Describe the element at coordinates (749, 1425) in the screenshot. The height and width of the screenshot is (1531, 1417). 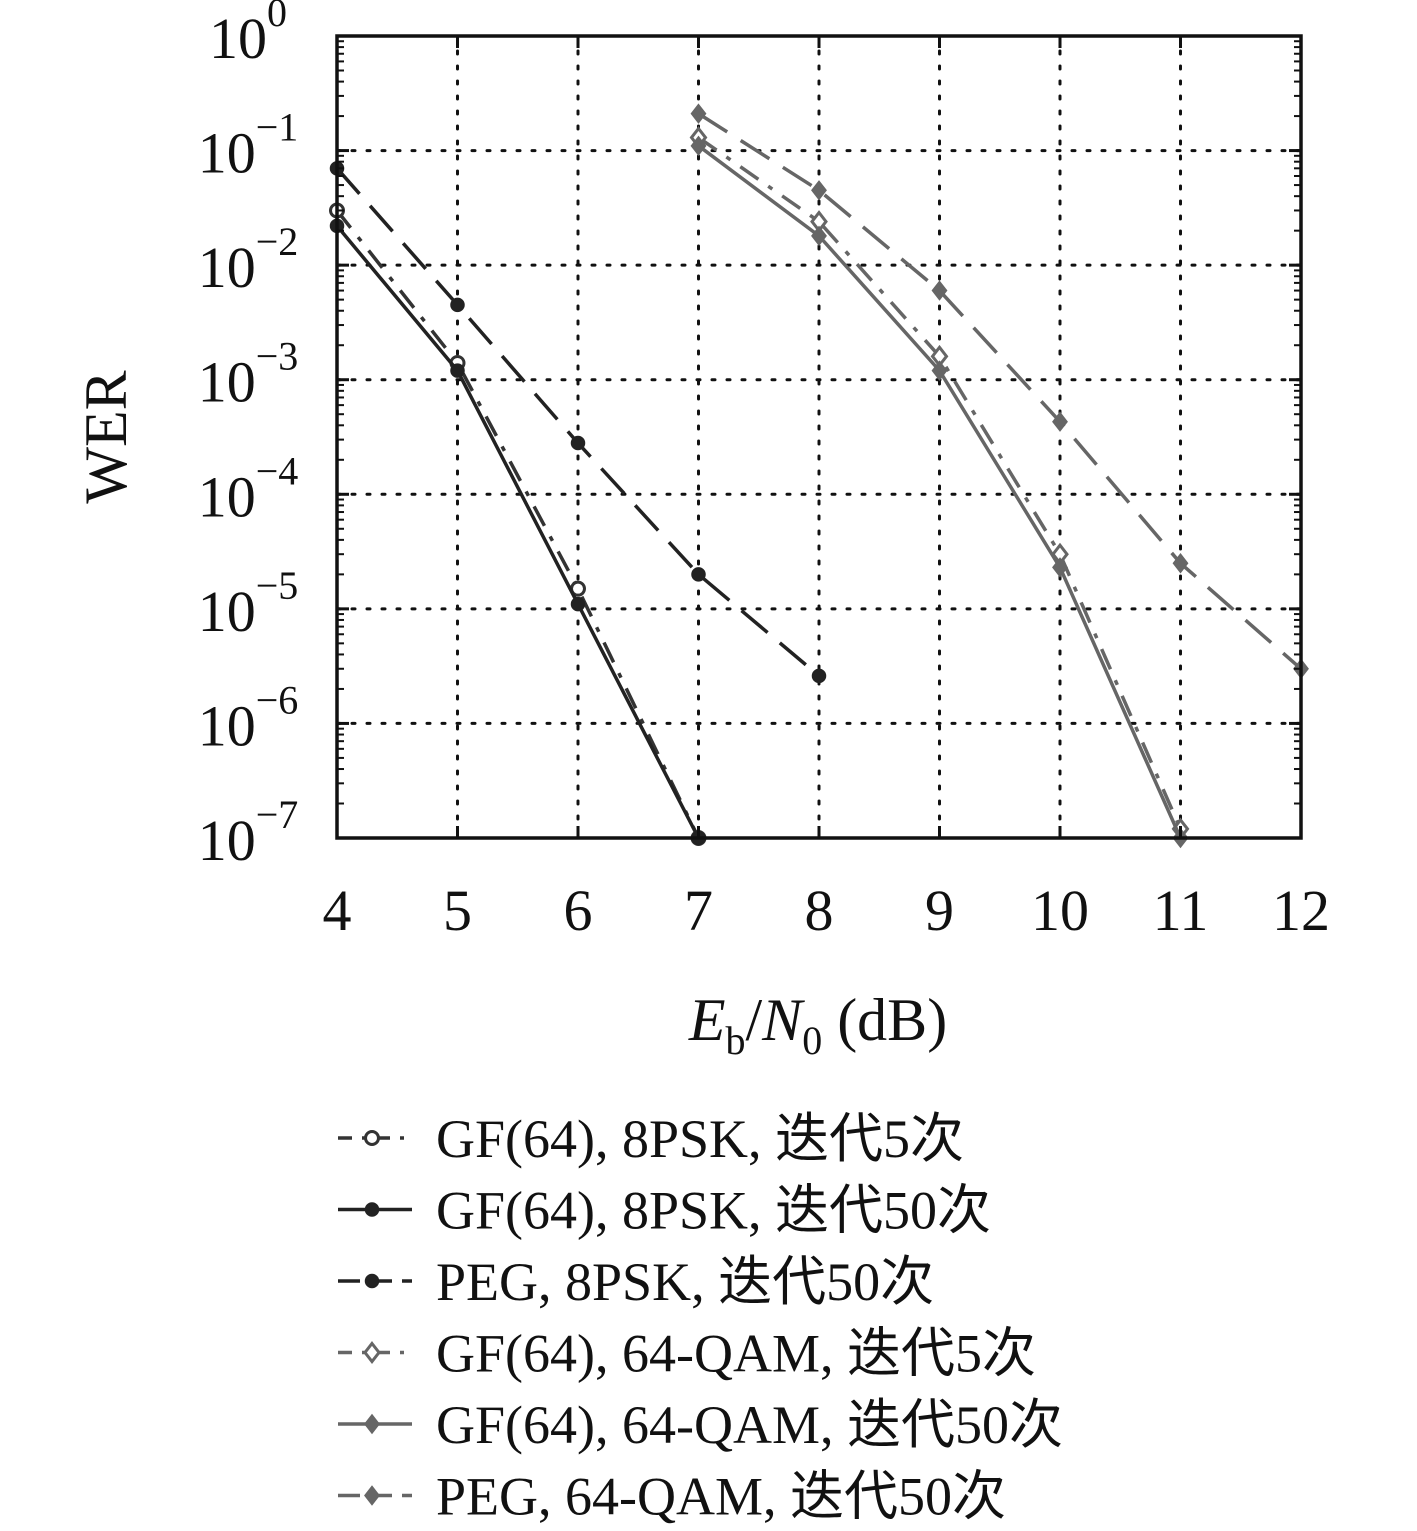
I see `legend-label: GF(64), 64-QAM, 迭代50次` at that location.